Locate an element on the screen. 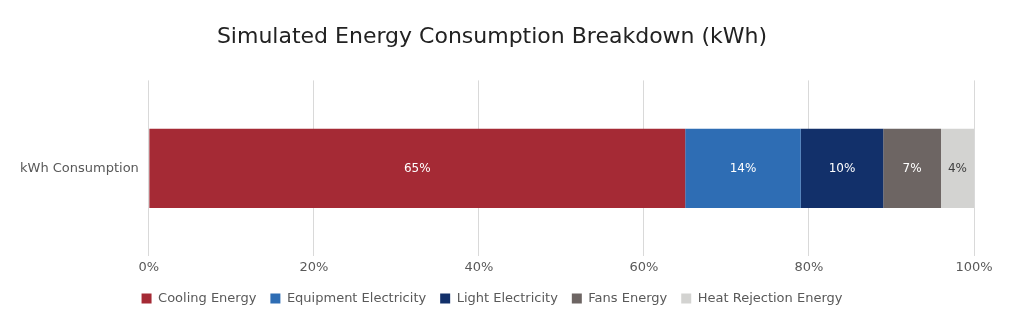 This screenshot has width=1024, height=321. x-tick-label: 100% is located at coordinates (974, 266).